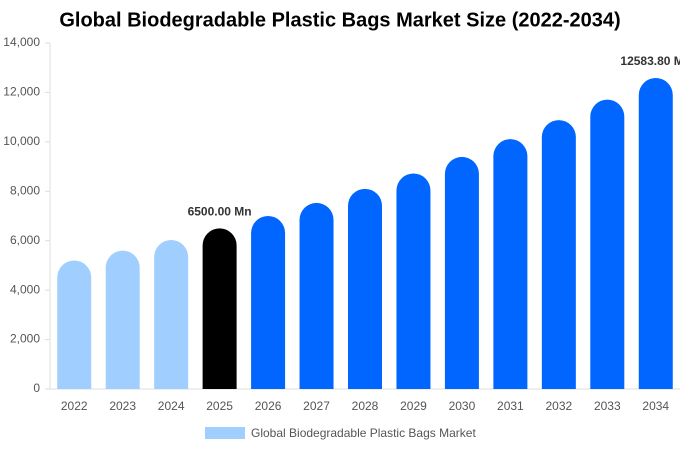  What do you see at coordinates (462, 406) in the screenshot?
I see `x-tick-label: 2030` at bounding box center [462, 406].